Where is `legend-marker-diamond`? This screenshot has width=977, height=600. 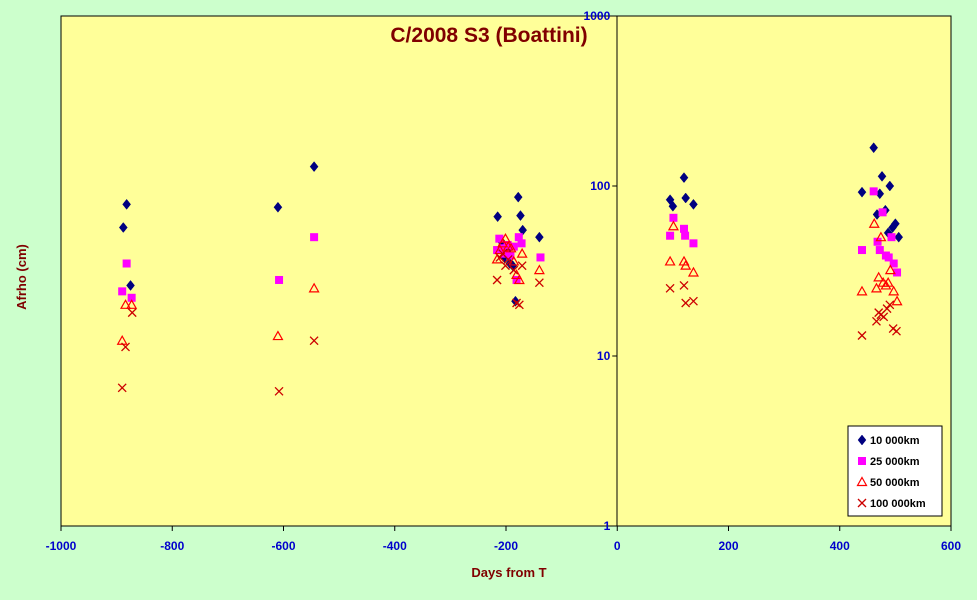
legend-marker-diamond is located at coordinates (862, 440).